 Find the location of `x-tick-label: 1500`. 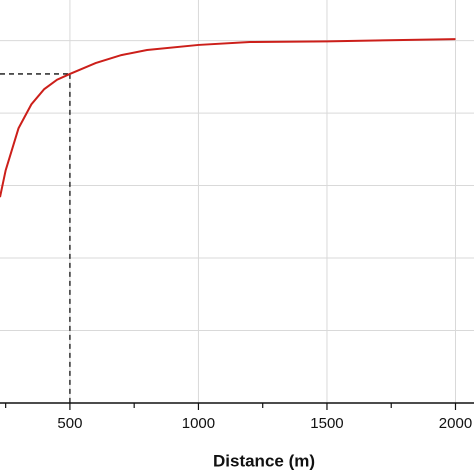

x-tick-label: 1500 is located at coordinates (326, 423).